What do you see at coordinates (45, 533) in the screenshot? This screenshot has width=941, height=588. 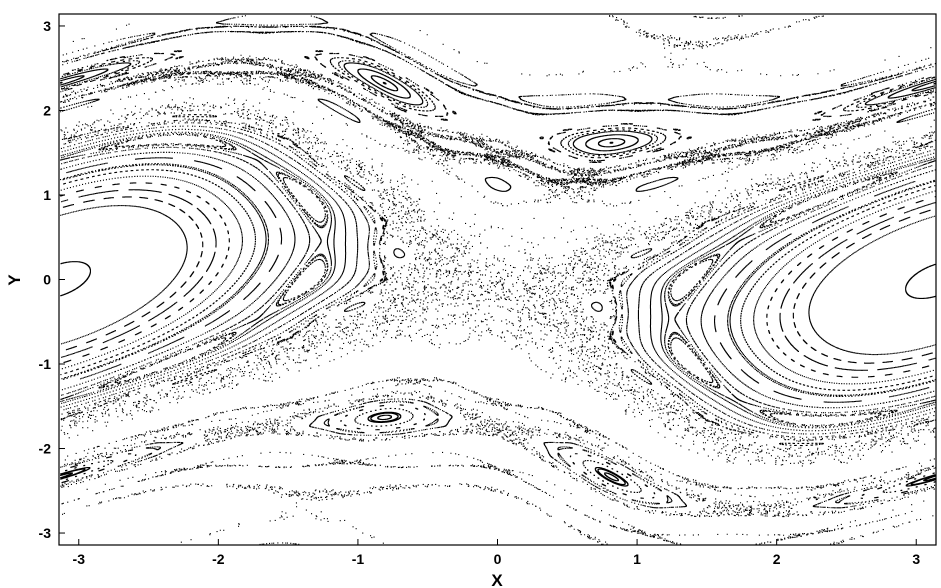 I see `y-tick-label: -3` at bounding box center [45, 533].